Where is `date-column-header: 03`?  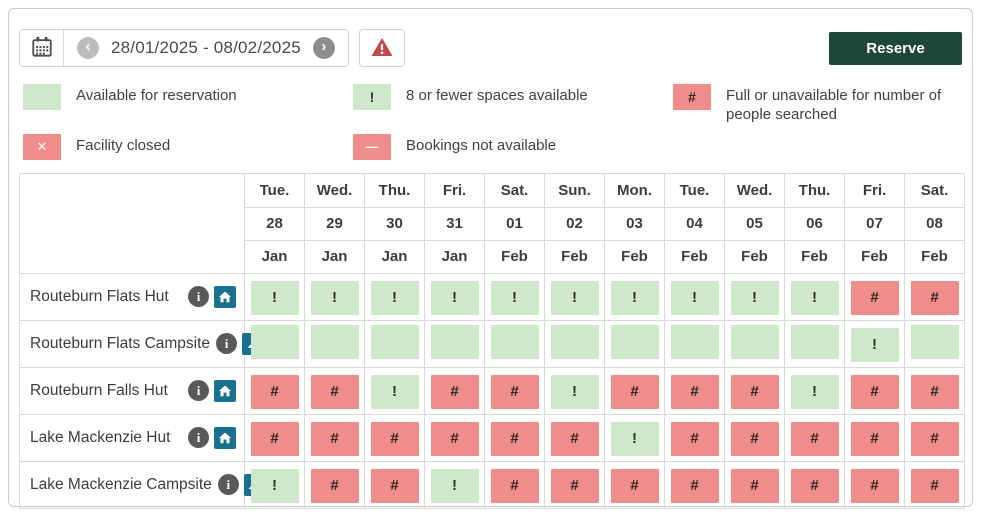 date-column-header: 03 is located at coordinates (634, 223).